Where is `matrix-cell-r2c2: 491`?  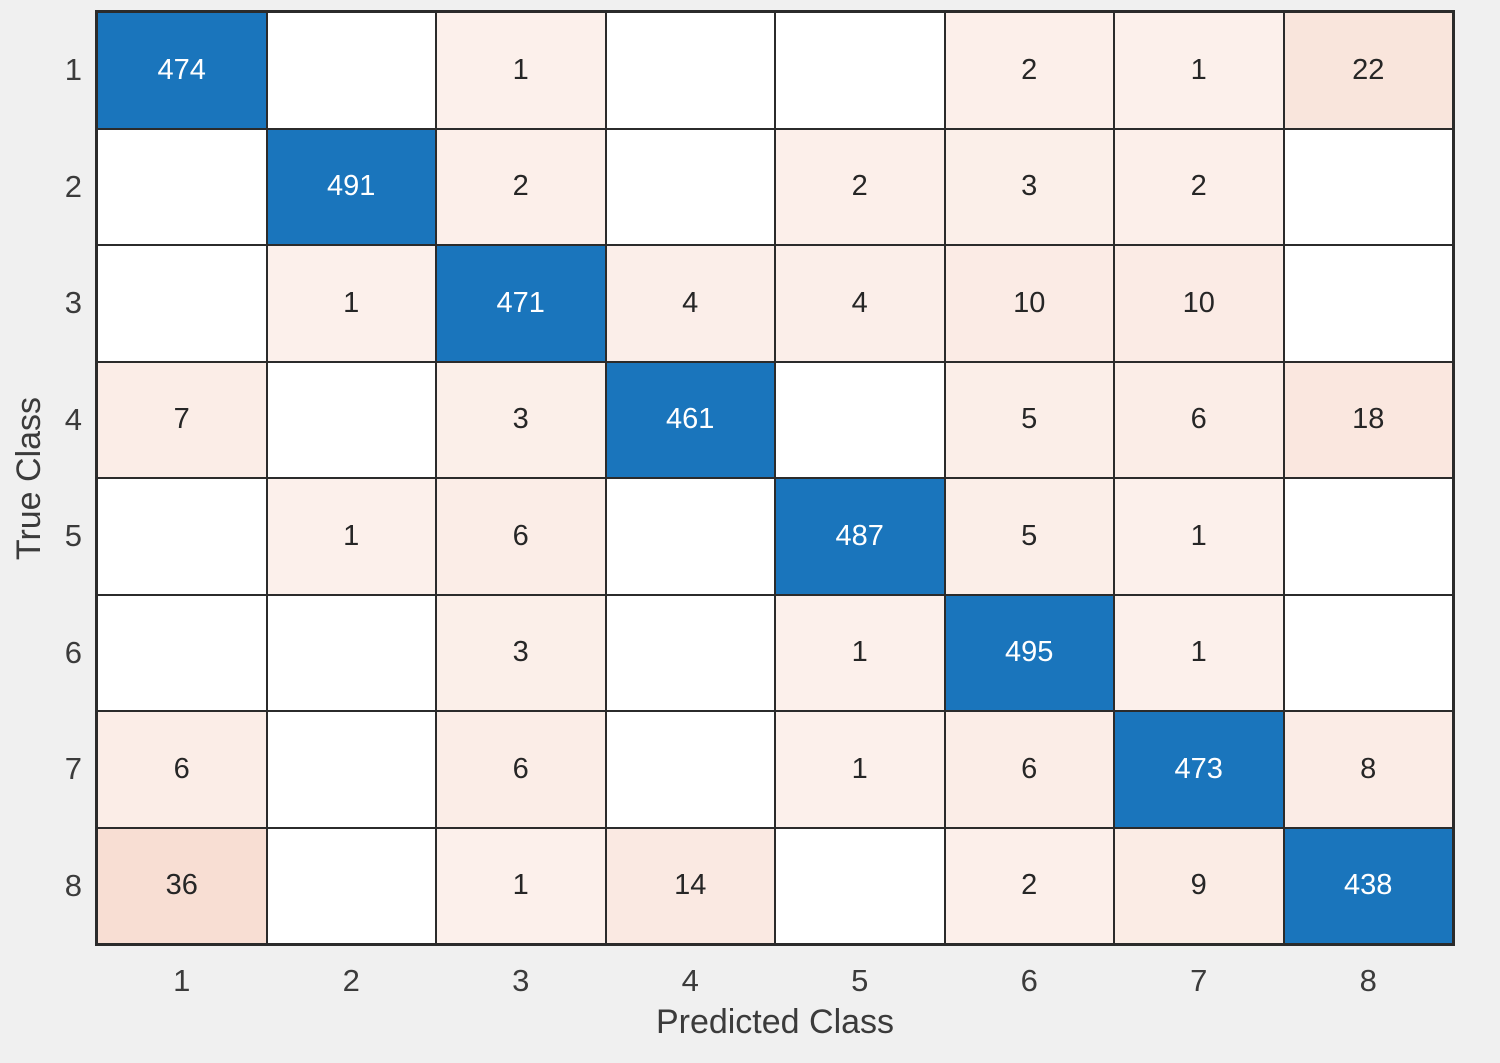
matrix-cell-r2c2: 491 is located at coordinates (351, 186).